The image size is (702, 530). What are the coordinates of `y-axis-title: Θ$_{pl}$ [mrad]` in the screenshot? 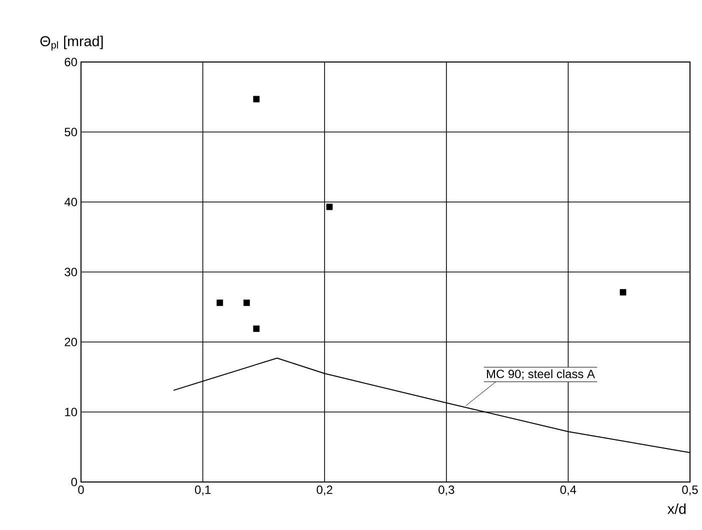 It's located at (71, 43).